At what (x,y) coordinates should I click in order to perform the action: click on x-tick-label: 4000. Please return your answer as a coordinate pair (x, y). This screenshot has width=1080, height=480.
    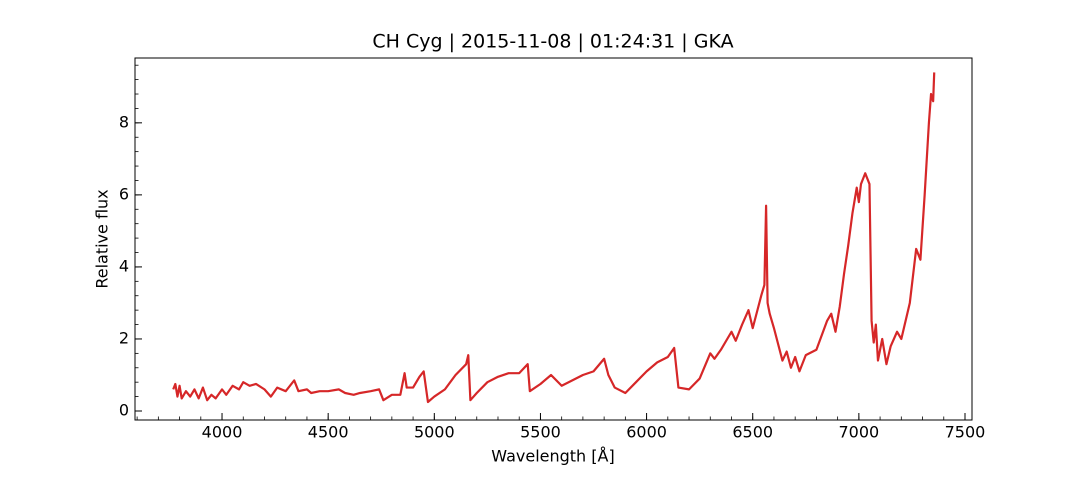
    Looking at the image, I should click on (222, 432).